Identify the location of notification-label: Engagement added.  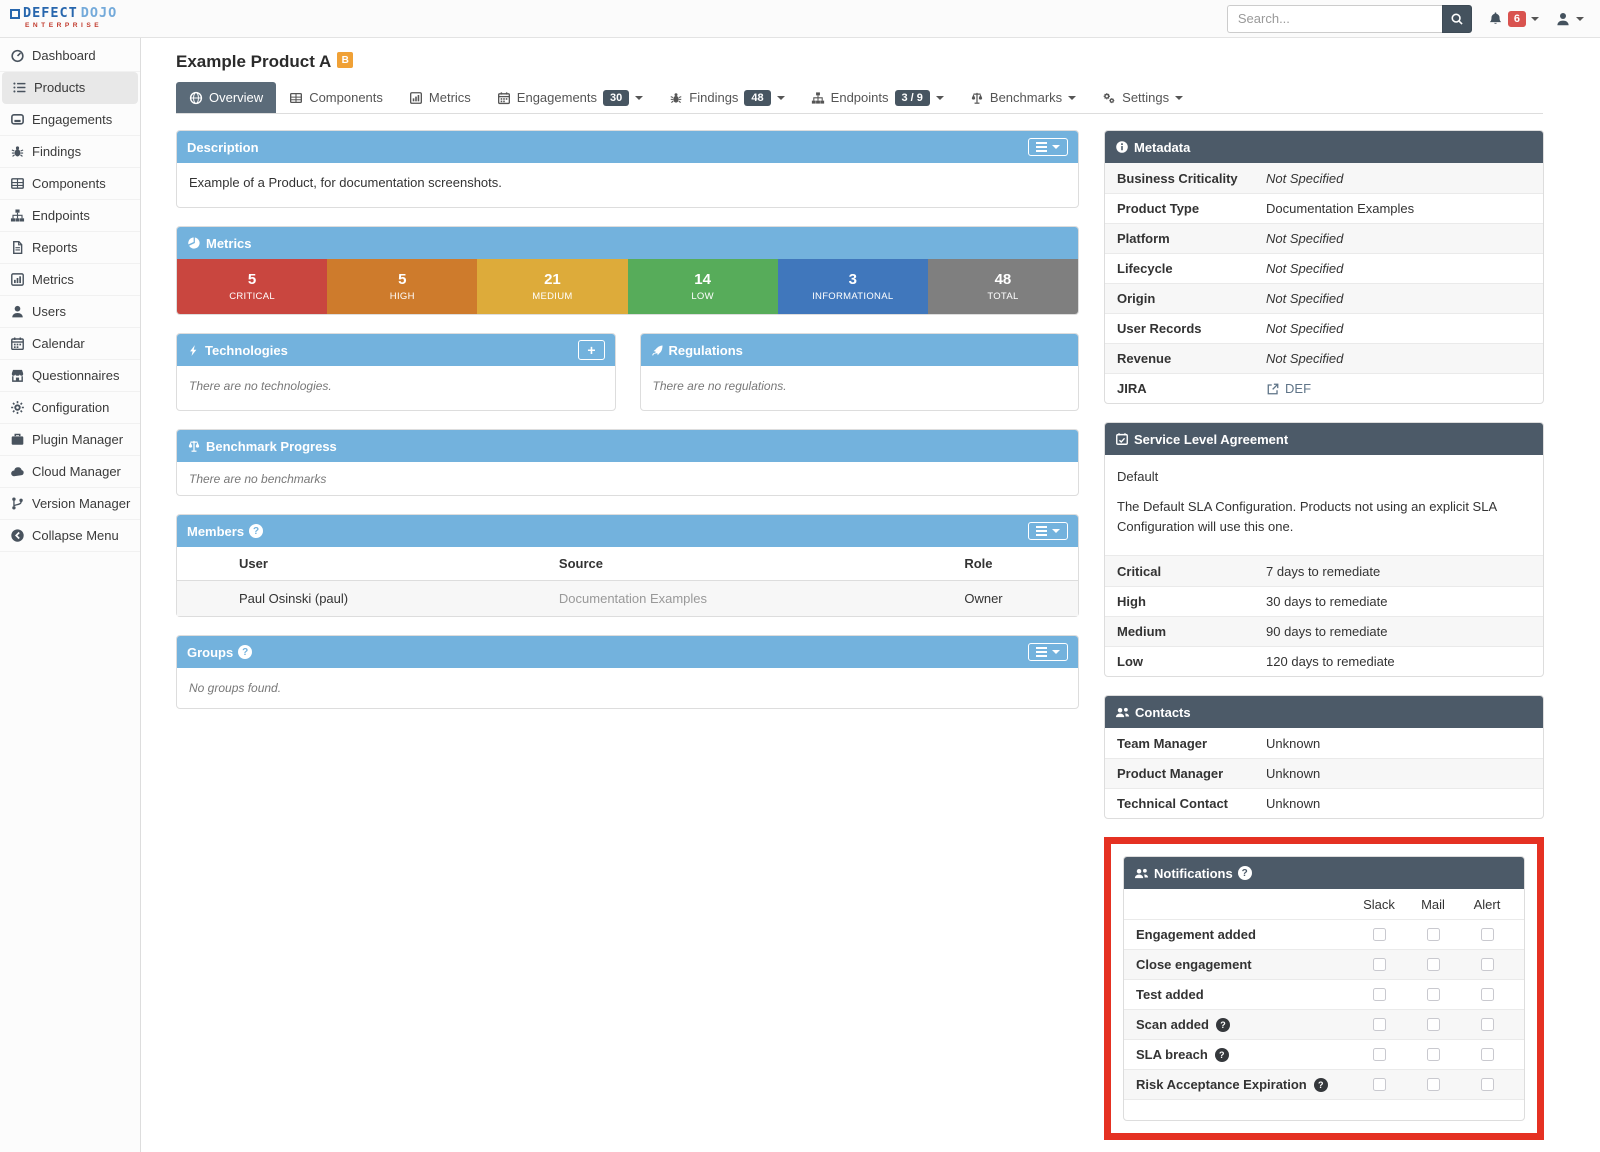
(1196, 935).